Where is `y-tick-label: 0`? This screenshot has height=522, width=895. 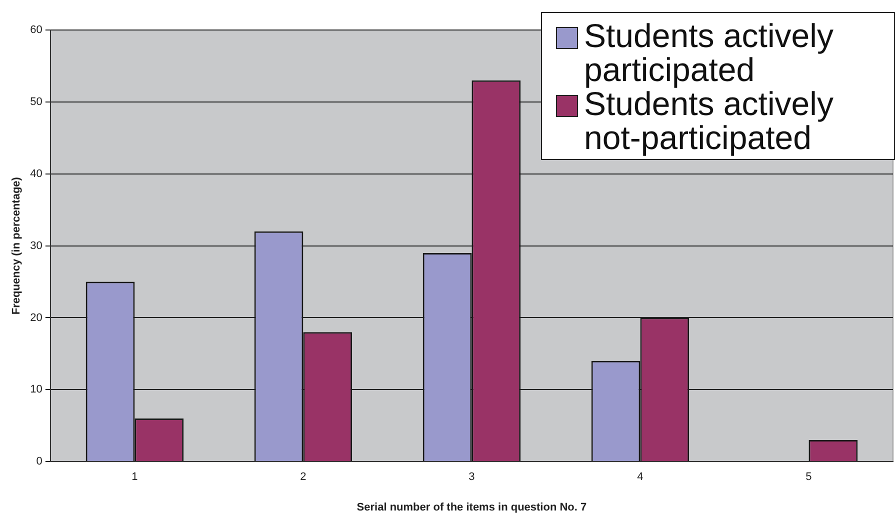
y-tick-label: 0 is located at coordinates (39, 462).